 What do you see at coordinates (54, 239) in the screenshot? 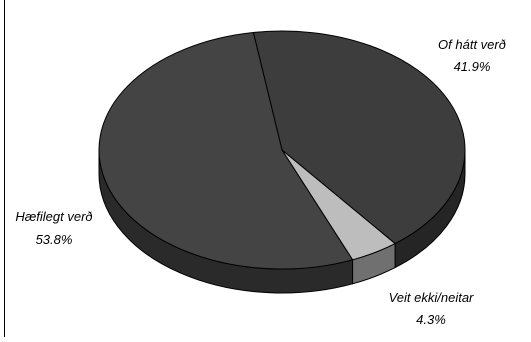
I see `value-haefilegt-verd: 53.8%` at bounding box center [54, 239].